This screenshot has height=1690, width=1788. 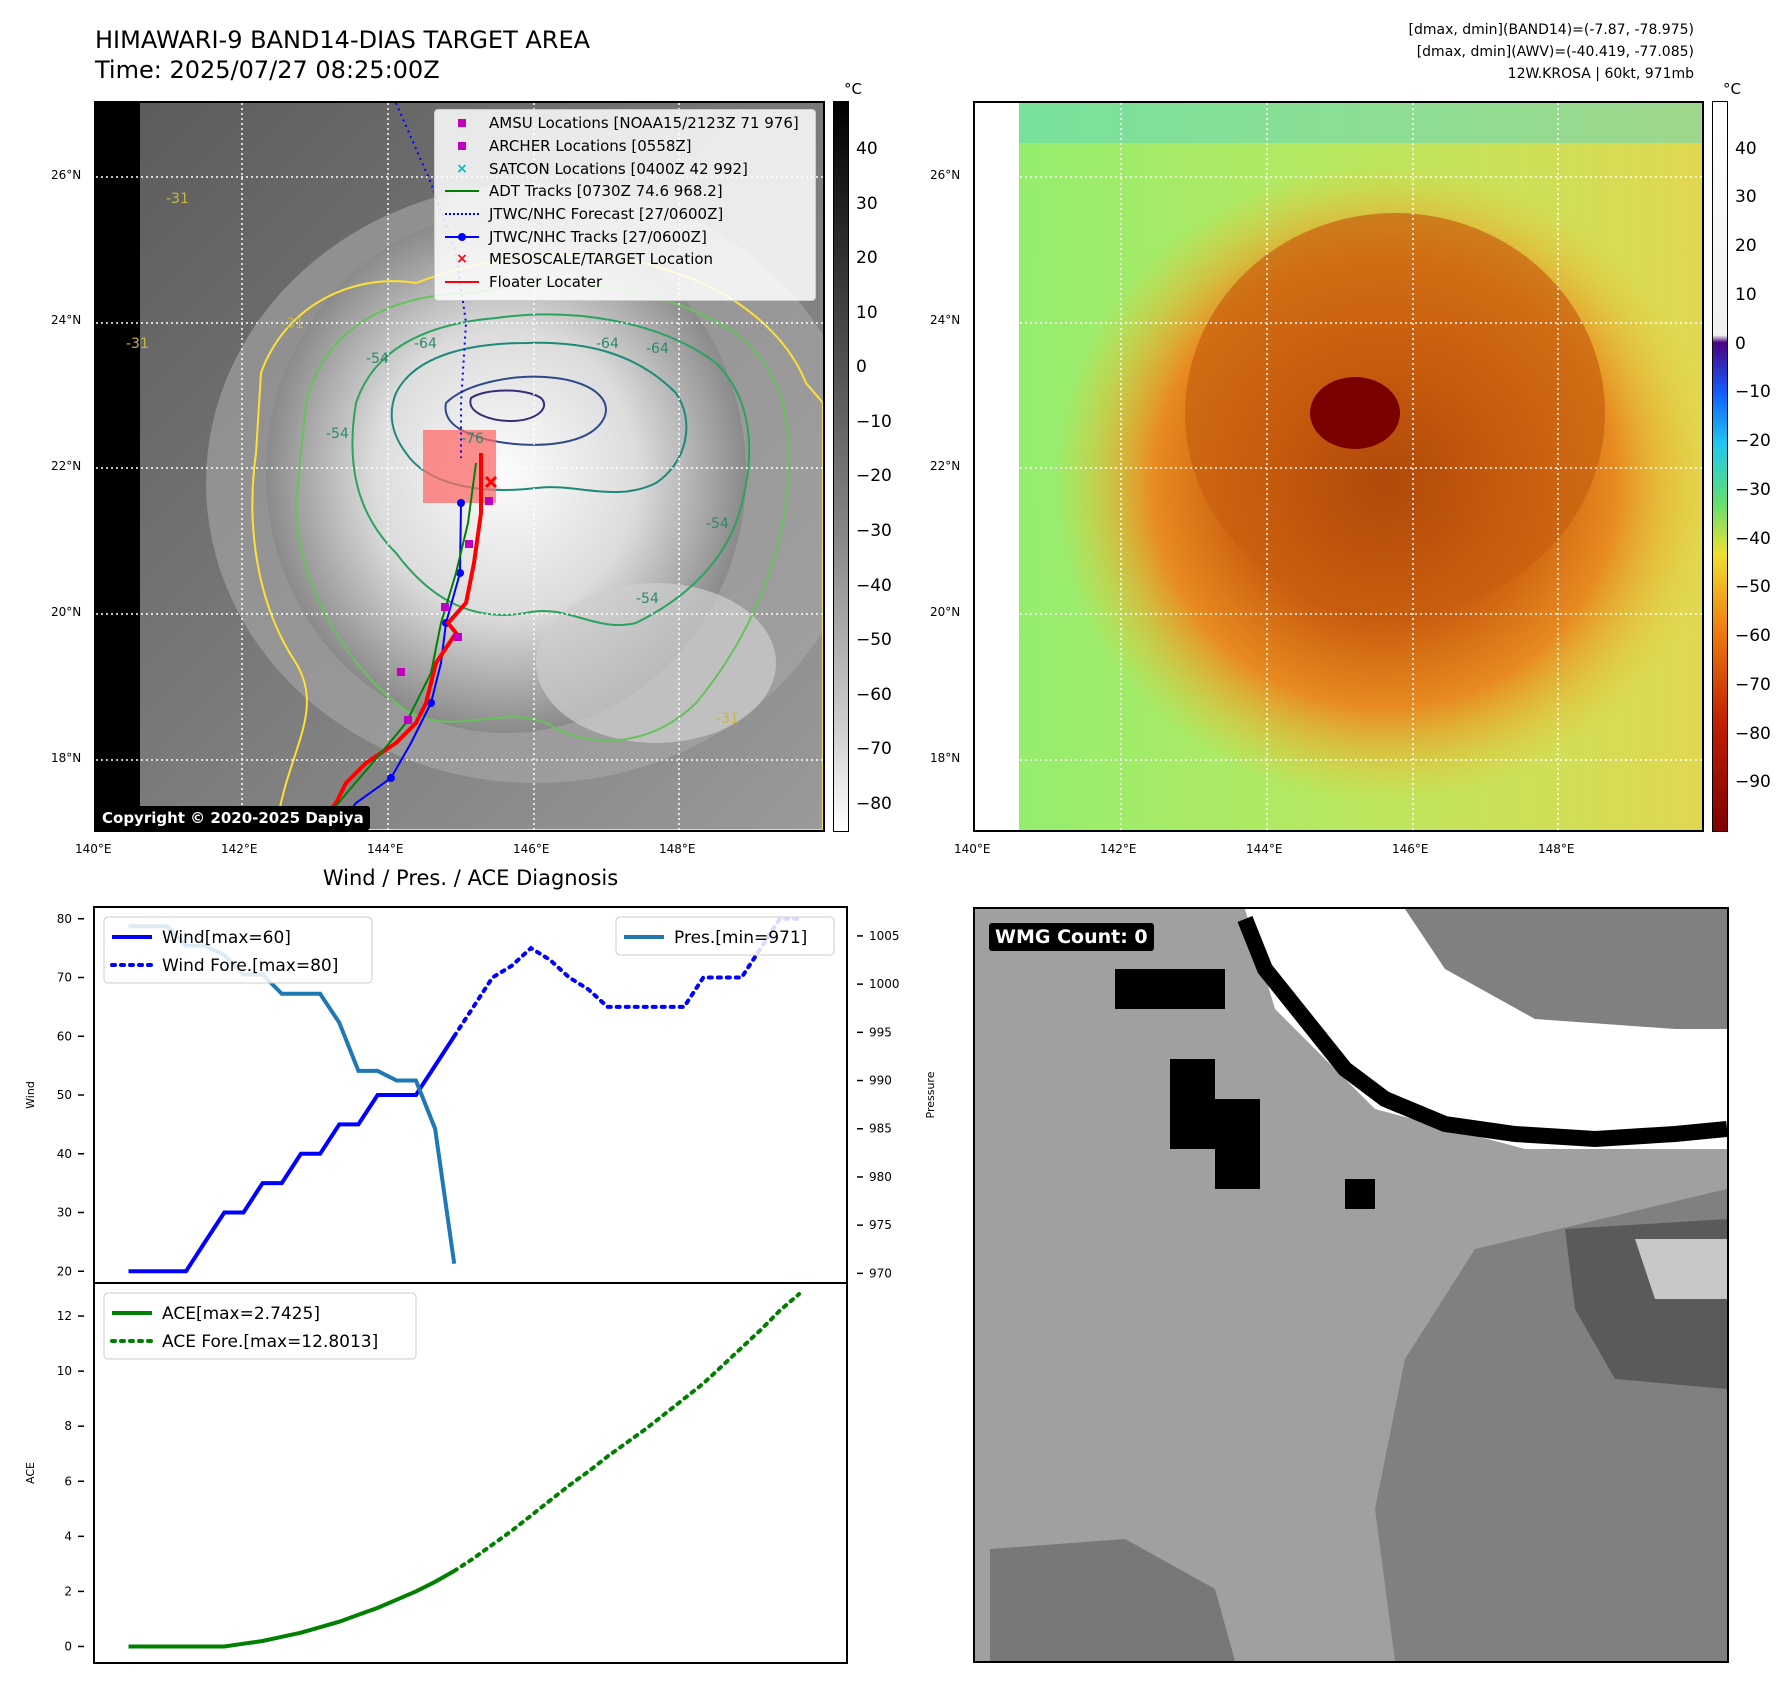 What do you see at coordinates (1555, 52) in the screenshot?
I see `info-line2: [dmax, dmin](AWV)=(-40.419, -77.085)` at bounding box center [1555, 52].